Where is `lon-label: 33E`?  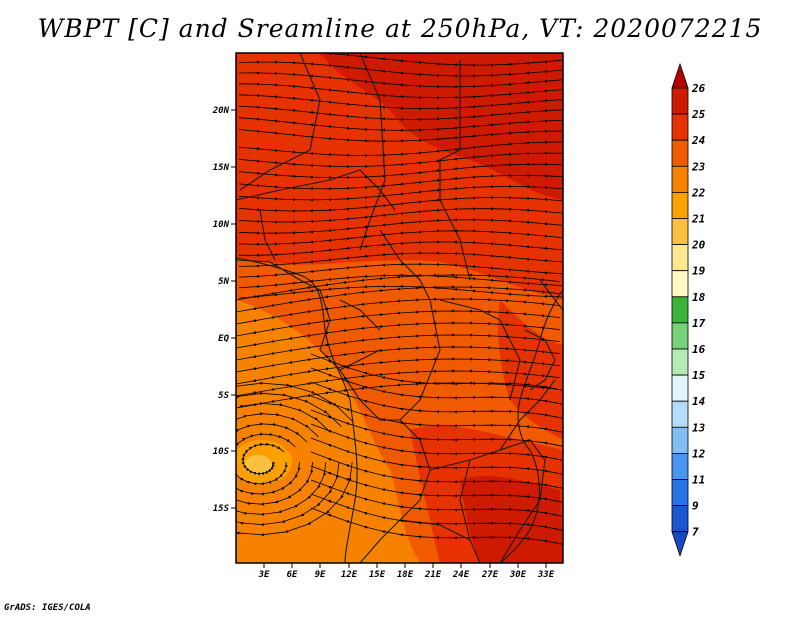 lon-label: 33E is located at coordinates (546, 575).